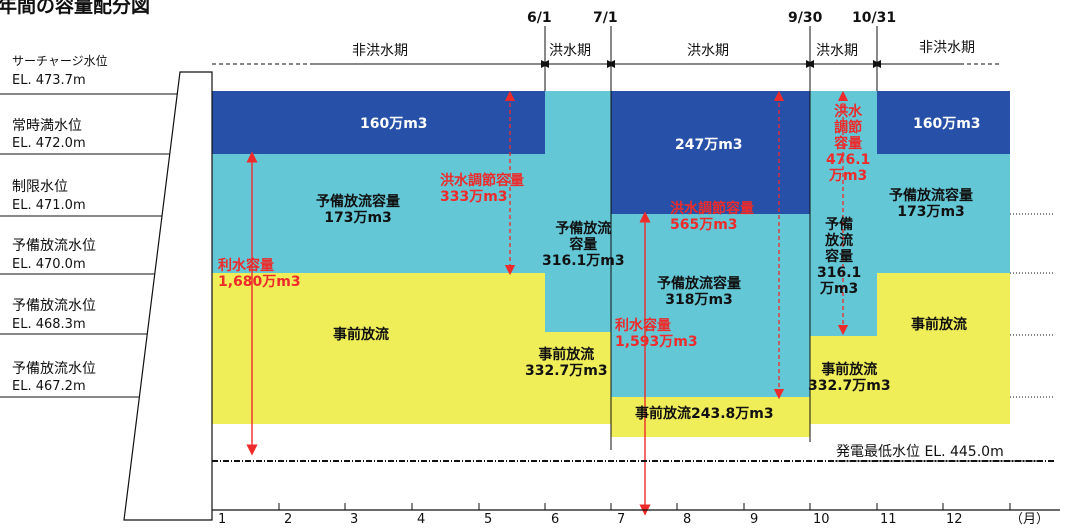 The width and height of the screenshot is (1071, 532). I want to click on yellow-mid-label: 事前放流243.8万m3, so click(704, 414).